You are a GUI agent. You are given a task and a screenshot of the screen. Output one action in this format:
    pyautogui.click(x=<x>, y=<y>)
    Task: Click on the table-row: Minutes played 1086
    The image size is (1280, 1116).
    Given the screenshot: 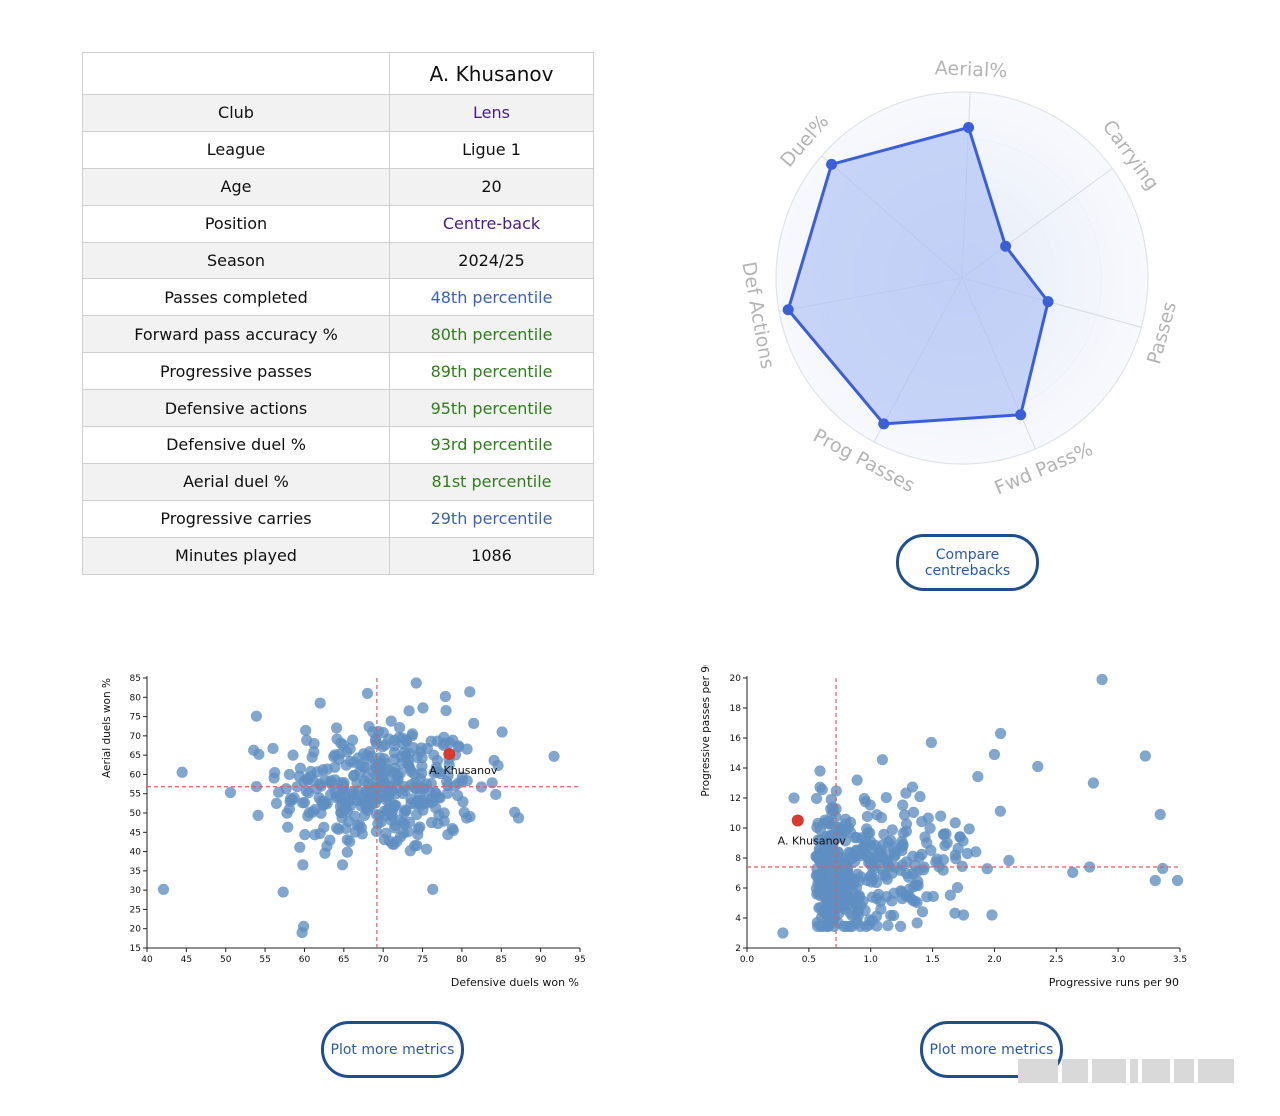 What is the action you would take?
    pyautogui.click(x=338, y=555)
    